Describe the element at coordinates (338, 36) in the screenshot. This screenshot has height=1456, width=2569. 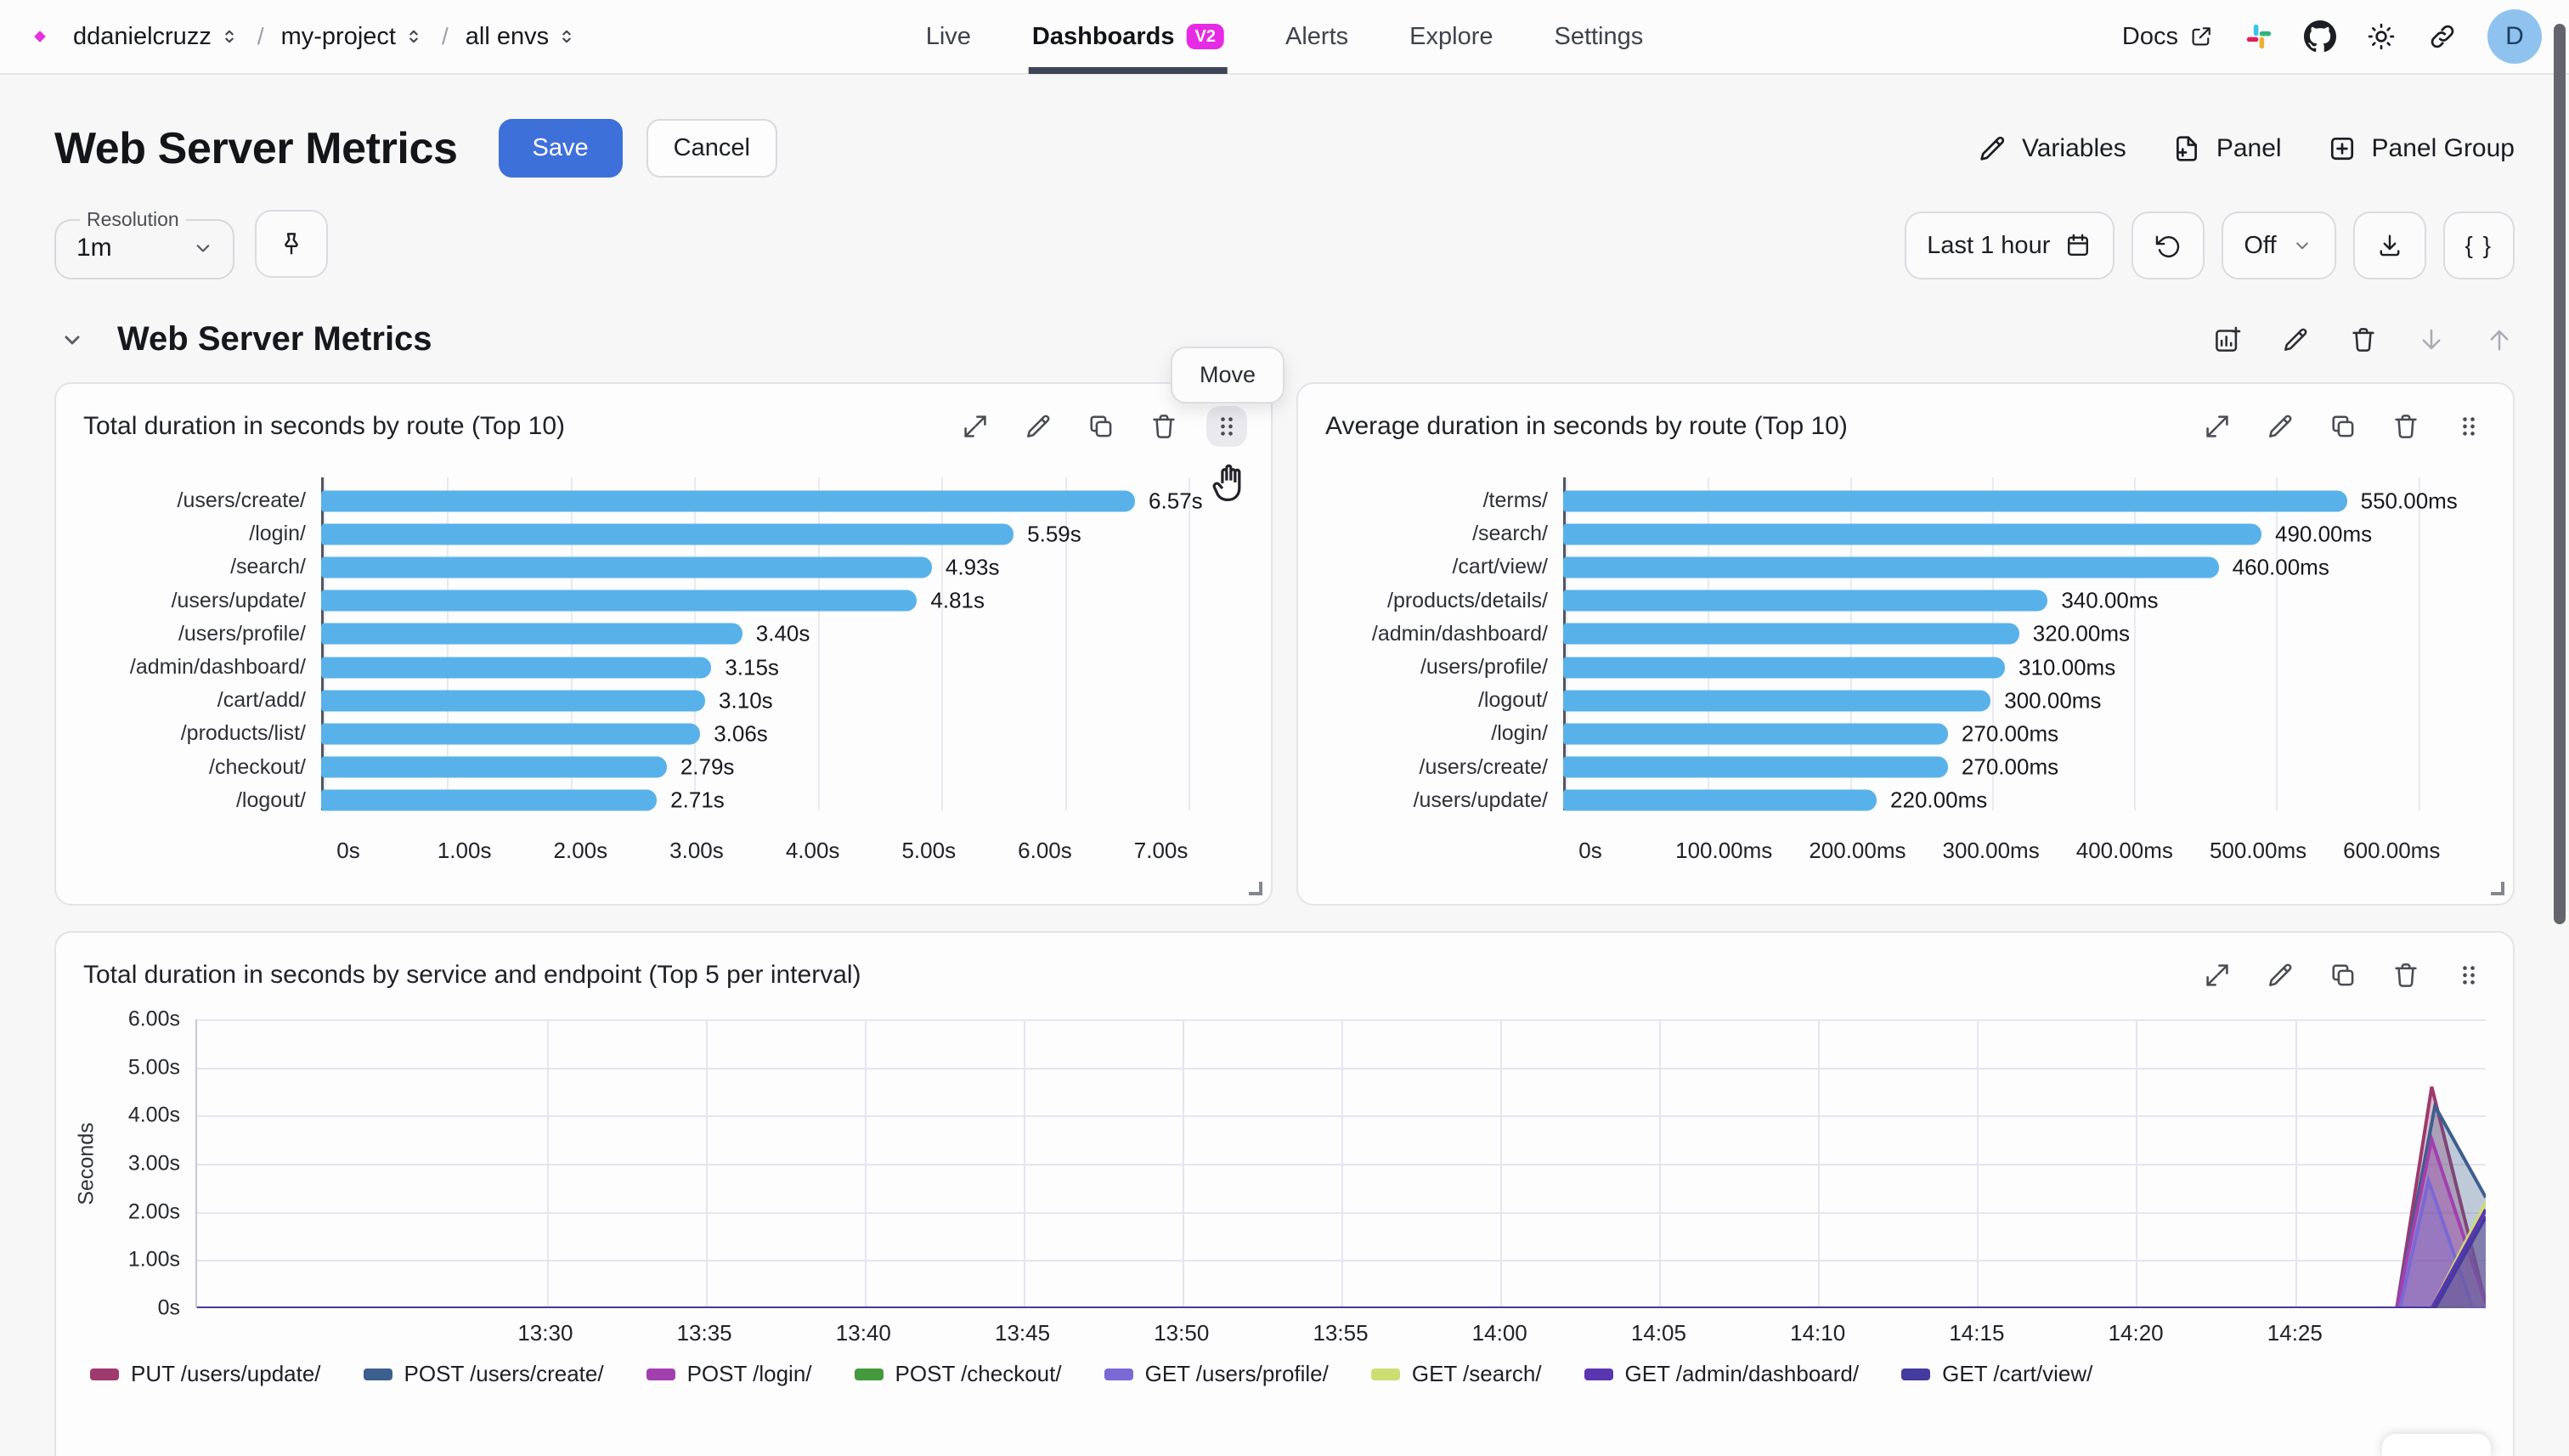
I see `breadcrumb-project-label: my-project` at that location.